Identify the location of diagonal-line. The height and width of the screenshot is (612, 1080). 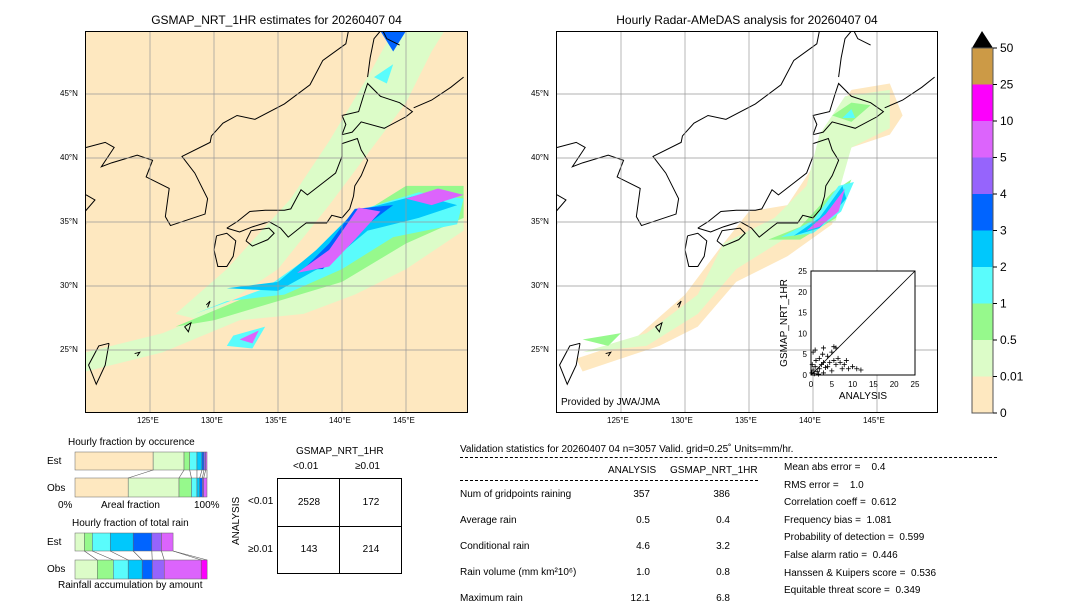
(863, 323).